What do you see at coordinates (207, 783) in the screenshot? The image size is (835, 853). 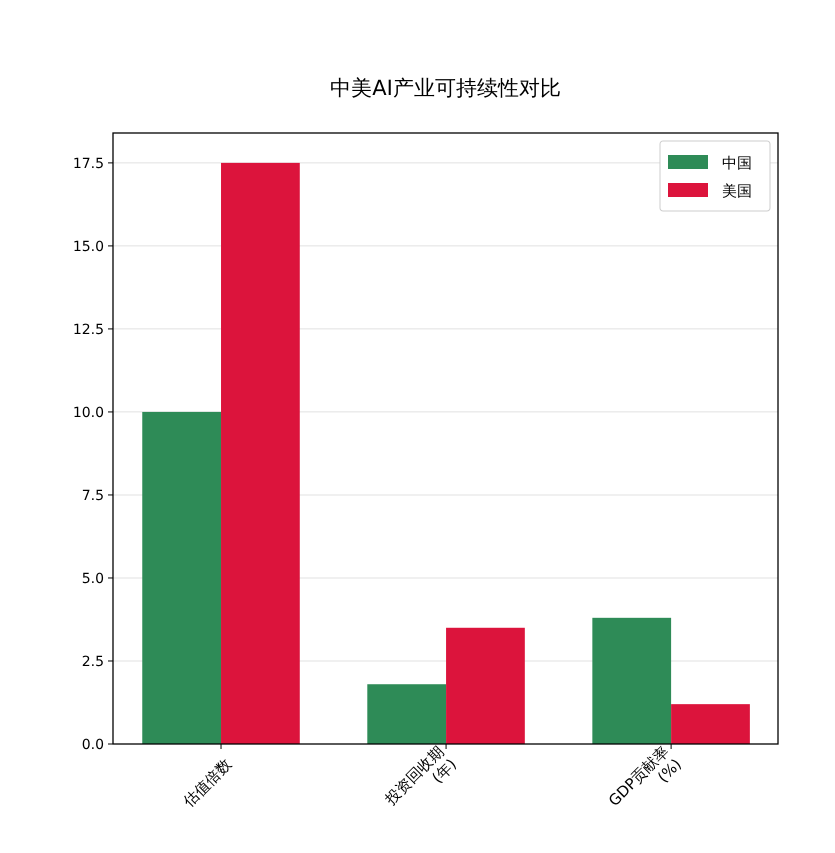 I see `x-tick-label: 估值倍数` at bounding box center [207, 783].